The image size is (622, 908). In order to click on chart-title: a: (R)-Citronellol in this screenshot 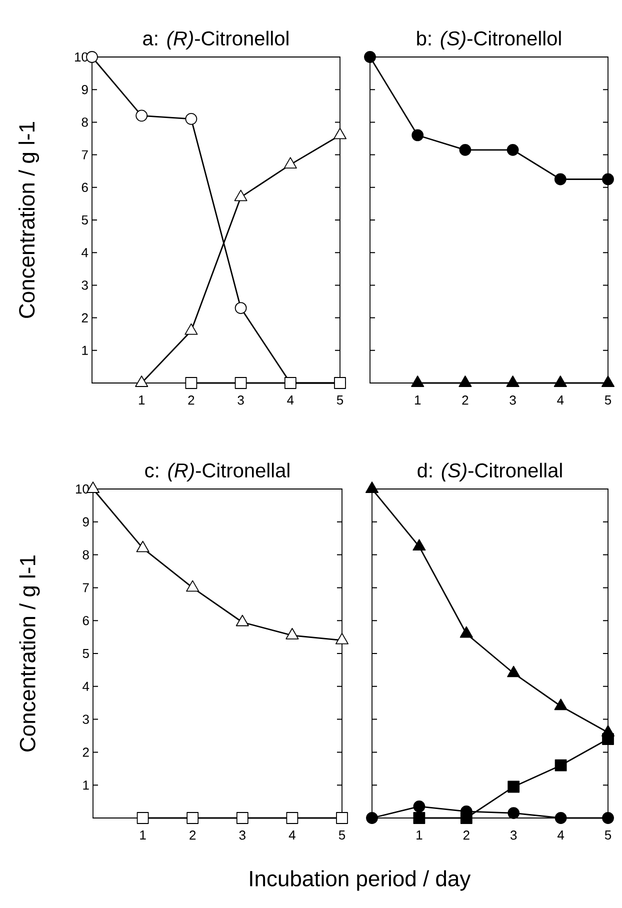, I will do `click(215, 40)`.